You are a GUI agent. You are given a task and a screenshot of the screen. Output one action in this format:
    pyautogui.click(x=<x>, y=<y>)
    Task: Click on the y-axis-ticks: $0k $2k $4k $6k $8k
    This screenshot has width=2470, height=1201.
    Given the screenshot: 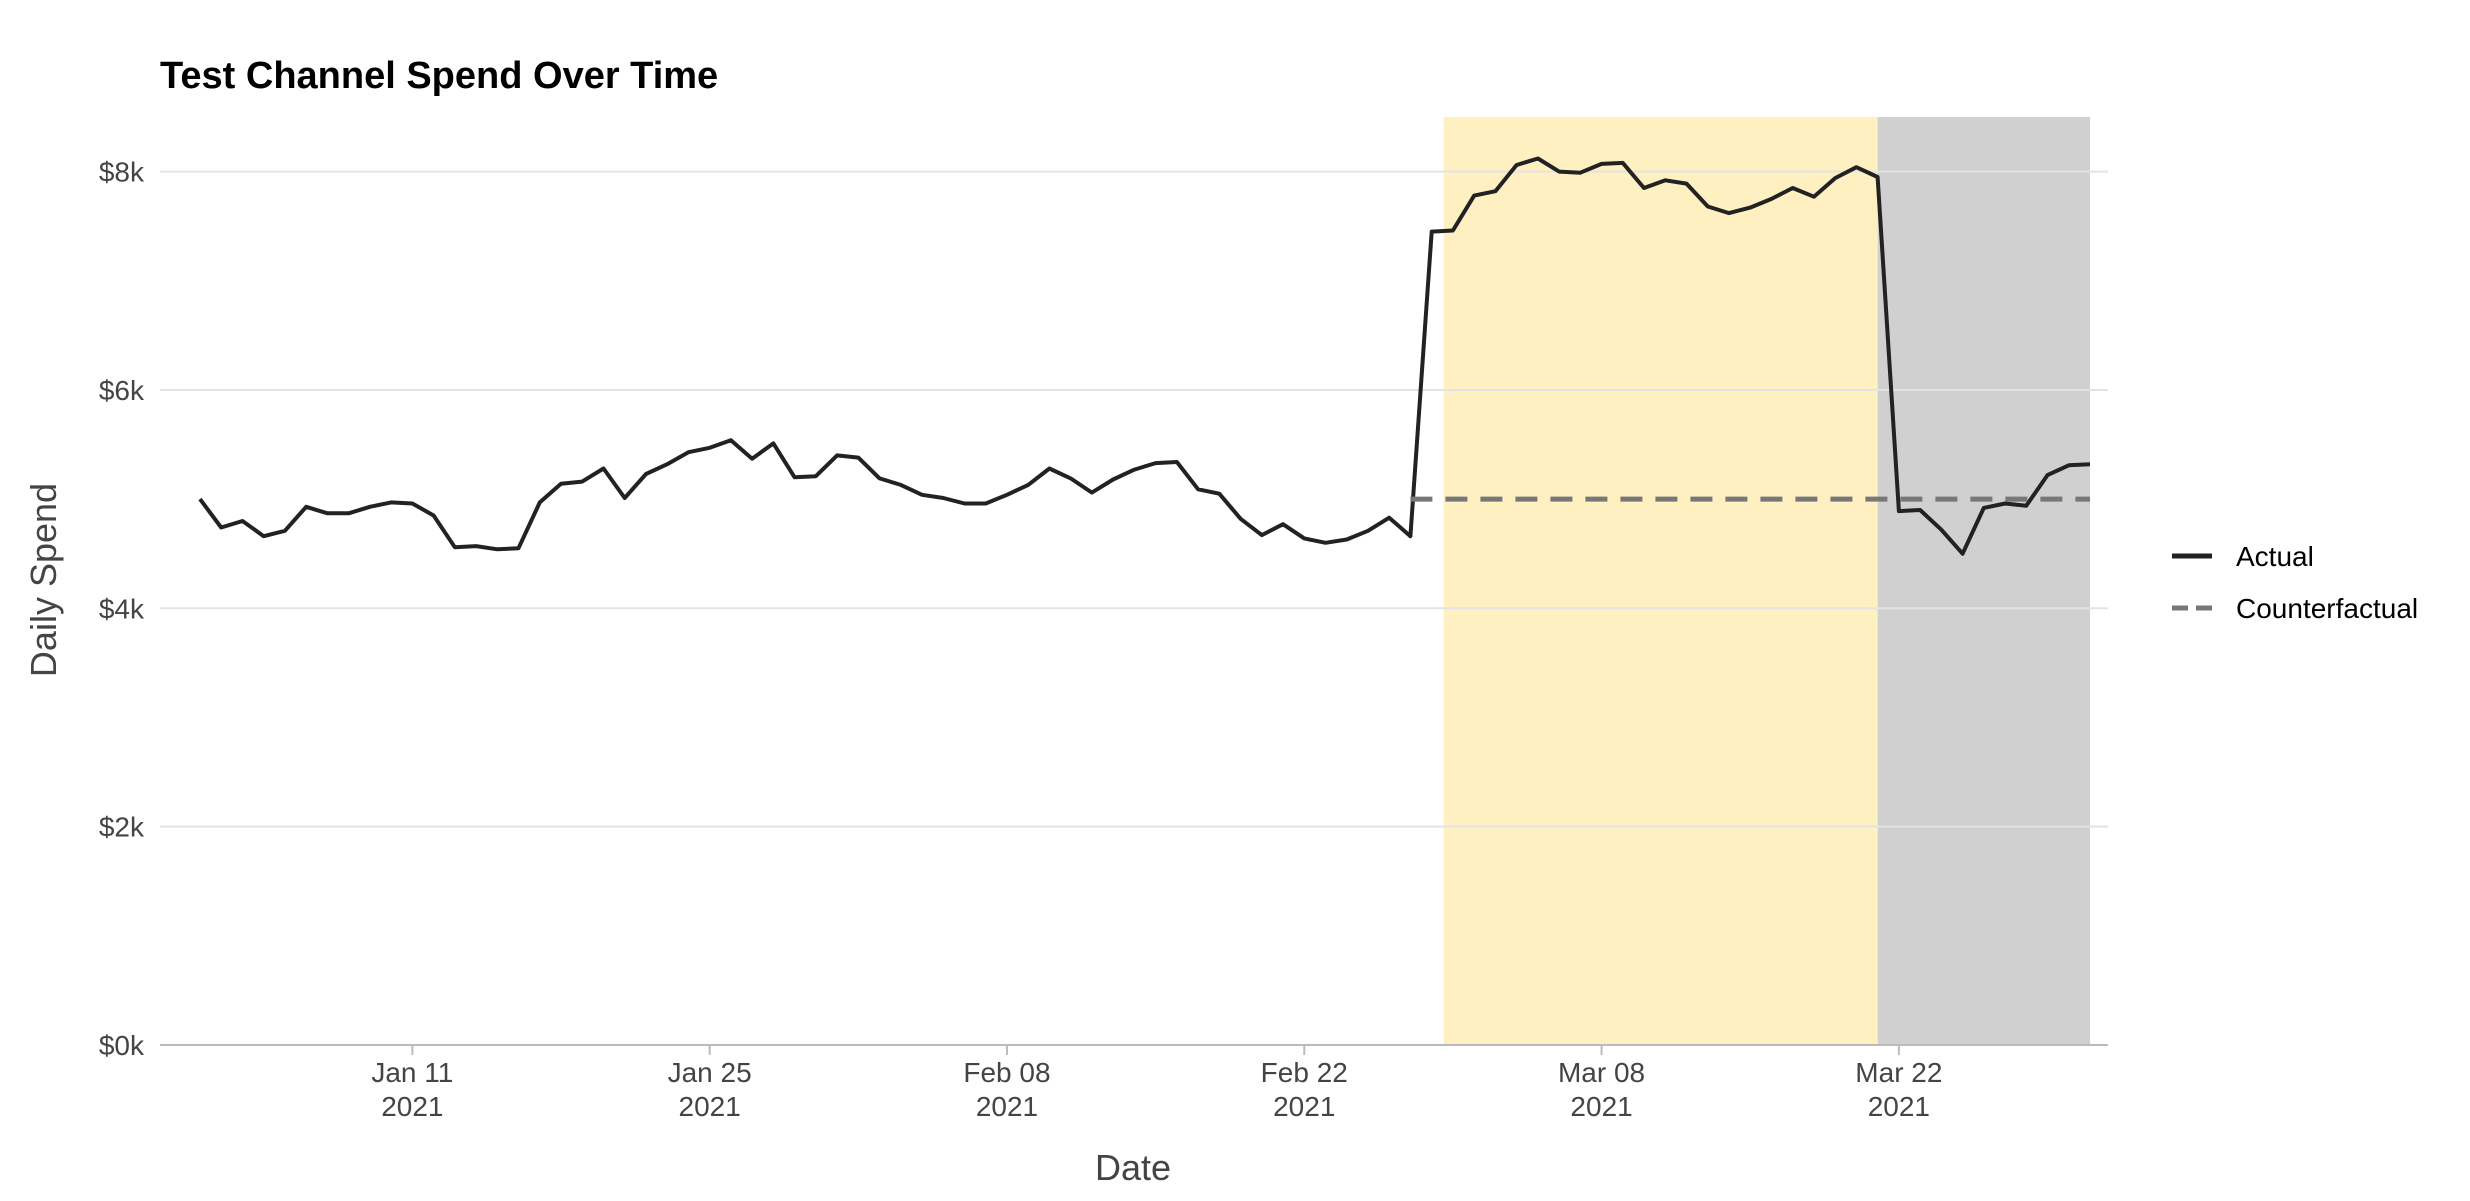 What is the action you would take?
    pyautogui.click(x=122, y=609)
    